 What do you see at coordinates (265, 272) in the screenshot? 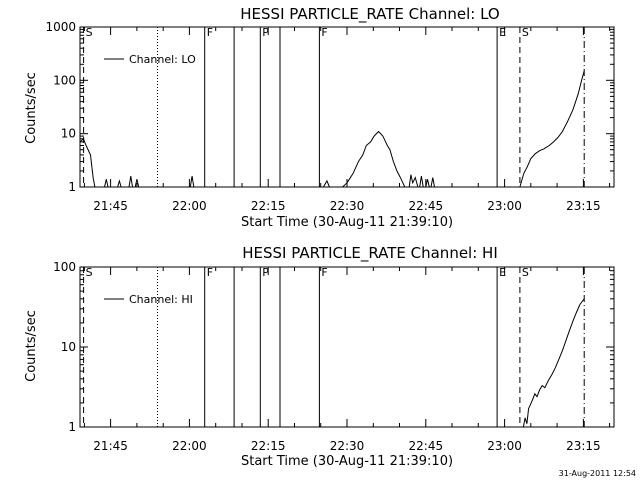
I see `panel-hi-event-label: P` at bounding box center [265, 272].